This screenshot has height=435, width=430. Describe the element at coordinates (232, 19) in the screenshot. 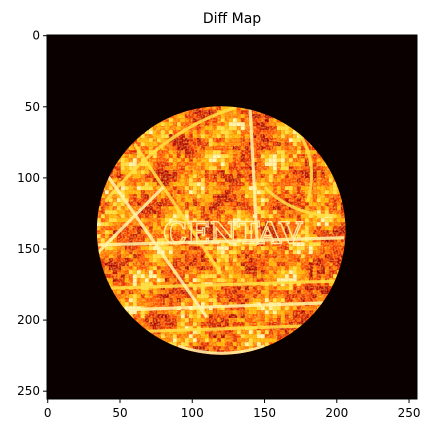

I see `chart-title: Diff Map` at that location.